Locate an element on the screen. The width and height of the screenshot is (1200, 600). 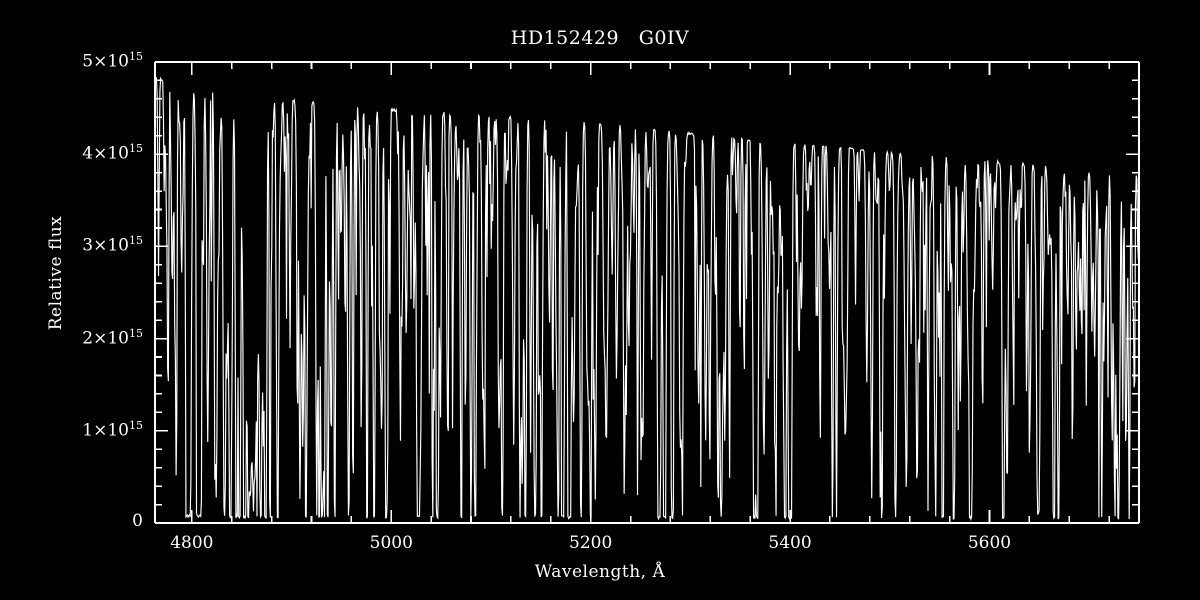
page-title: HD152429 G0IV is located at coordinates (600, 38).